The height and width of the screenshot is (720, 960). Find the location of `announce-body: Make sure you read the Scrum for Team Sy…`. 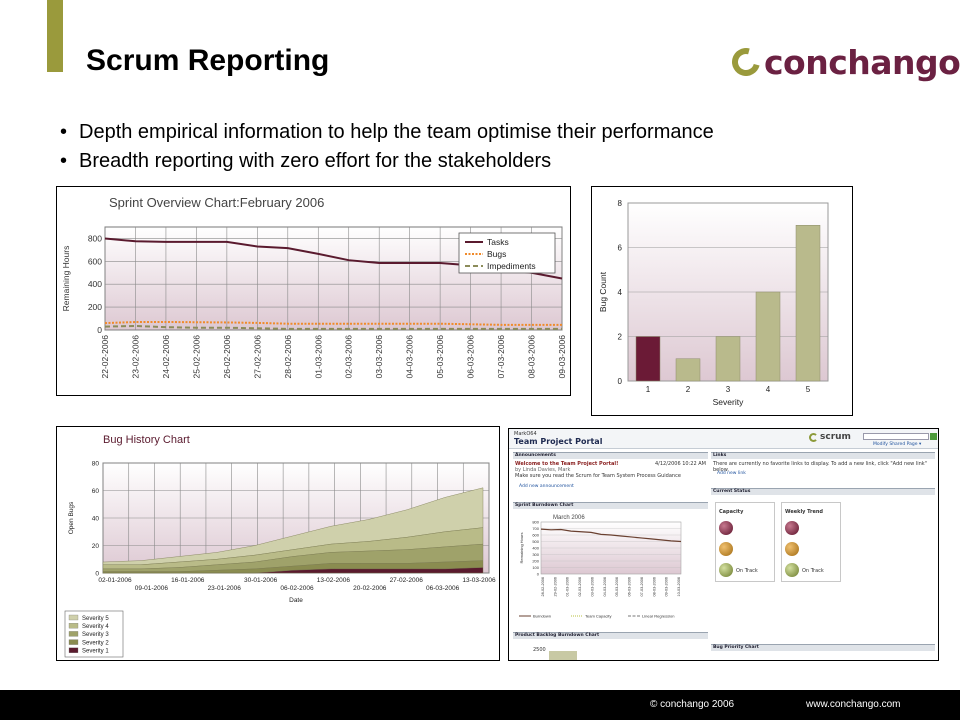

announce-body: Make sure you read the Scrum for Team Sy… is located at coordinates (598, 476).